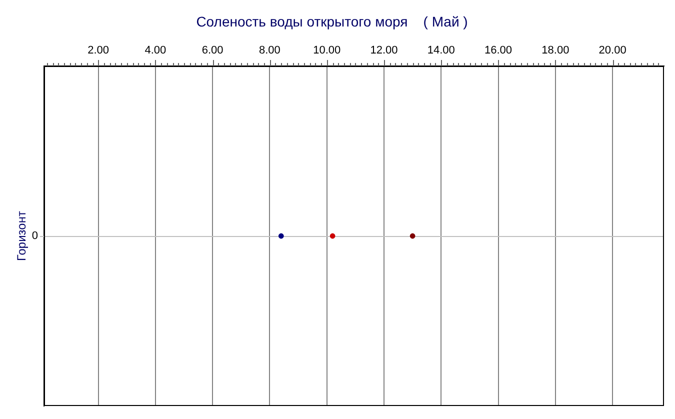 Image resolution: width=675 pixels, height=419 pixels. Describe the element at coordinates (498, 50) in the screenshot. I see `x-tick-label: 16.00` at that location.